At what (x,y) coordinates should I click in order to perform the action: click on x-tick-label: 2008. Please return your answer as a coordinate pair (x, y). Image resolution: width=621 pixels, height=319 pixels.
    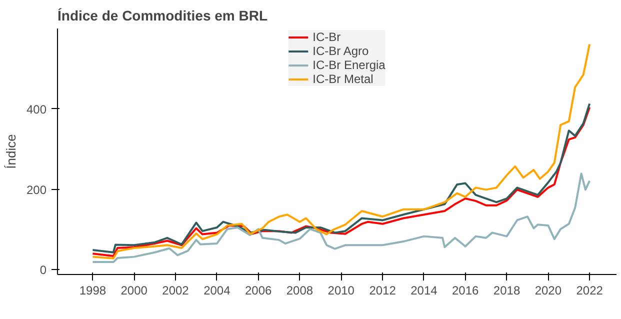
    Looking at the image, I should click on (300, 291).